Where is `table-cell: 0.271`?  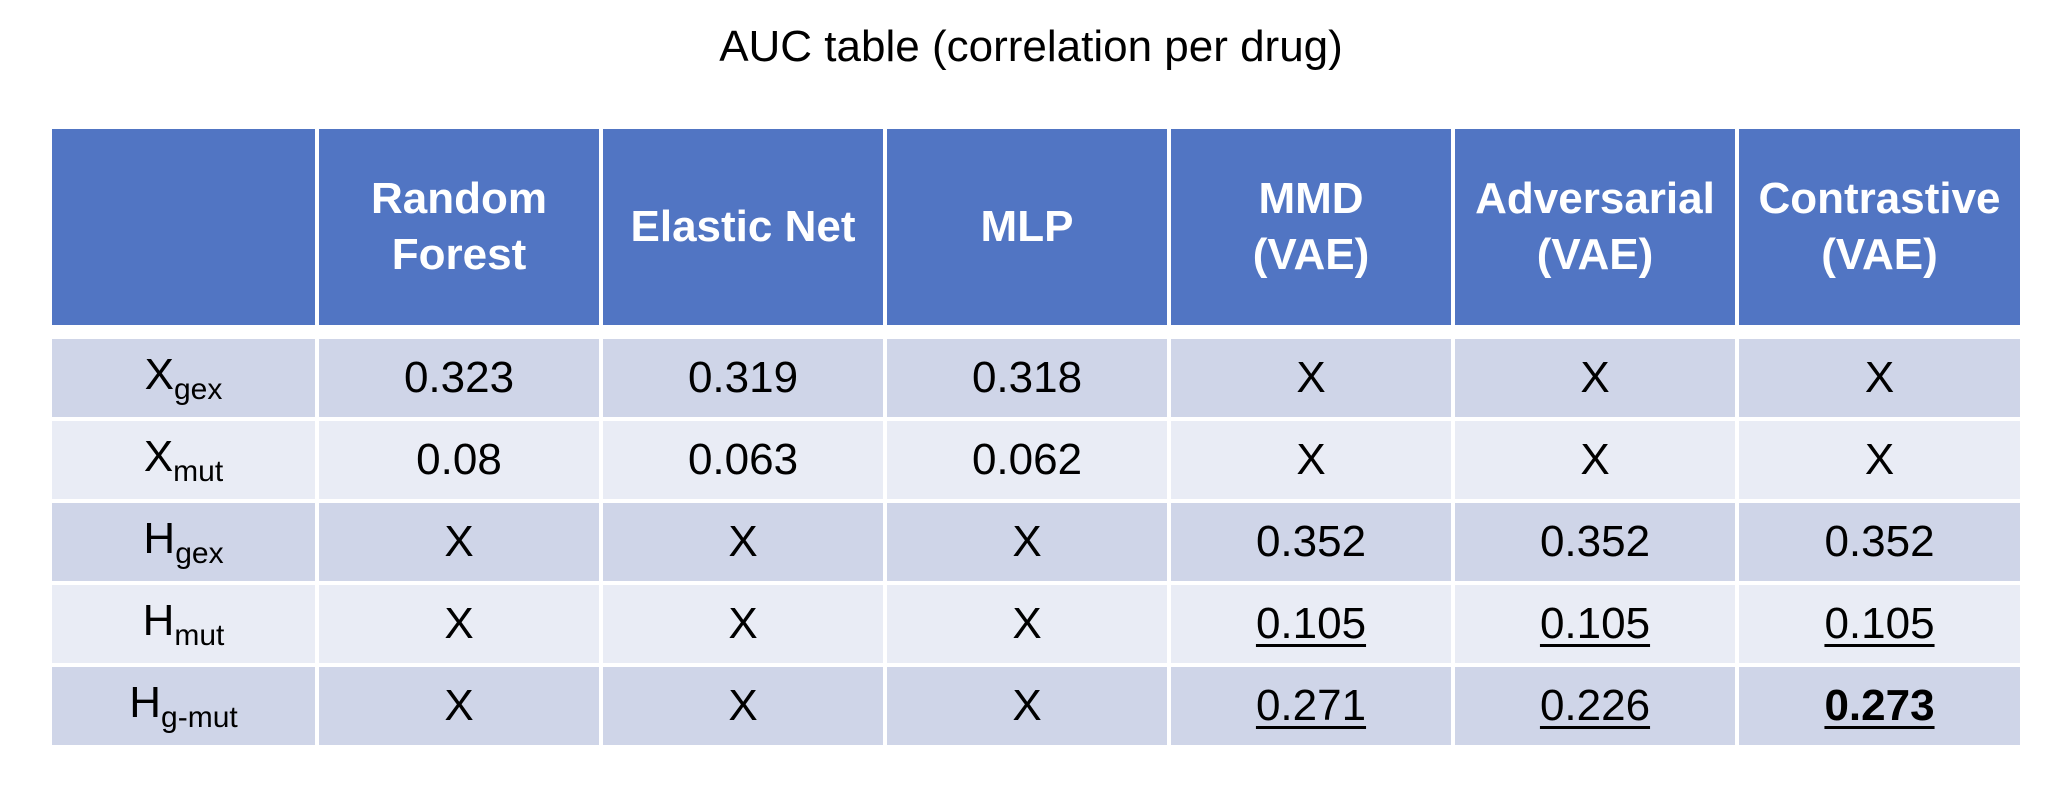 table-cell: 0.271 is located at coordinates (1311, 706).